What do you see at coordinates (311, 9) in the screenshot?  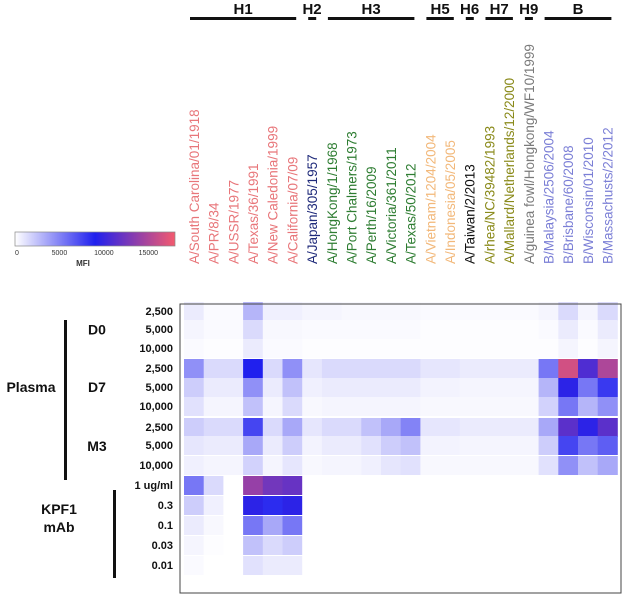 I see `group-label: H2` at bounding box center [311, 9].